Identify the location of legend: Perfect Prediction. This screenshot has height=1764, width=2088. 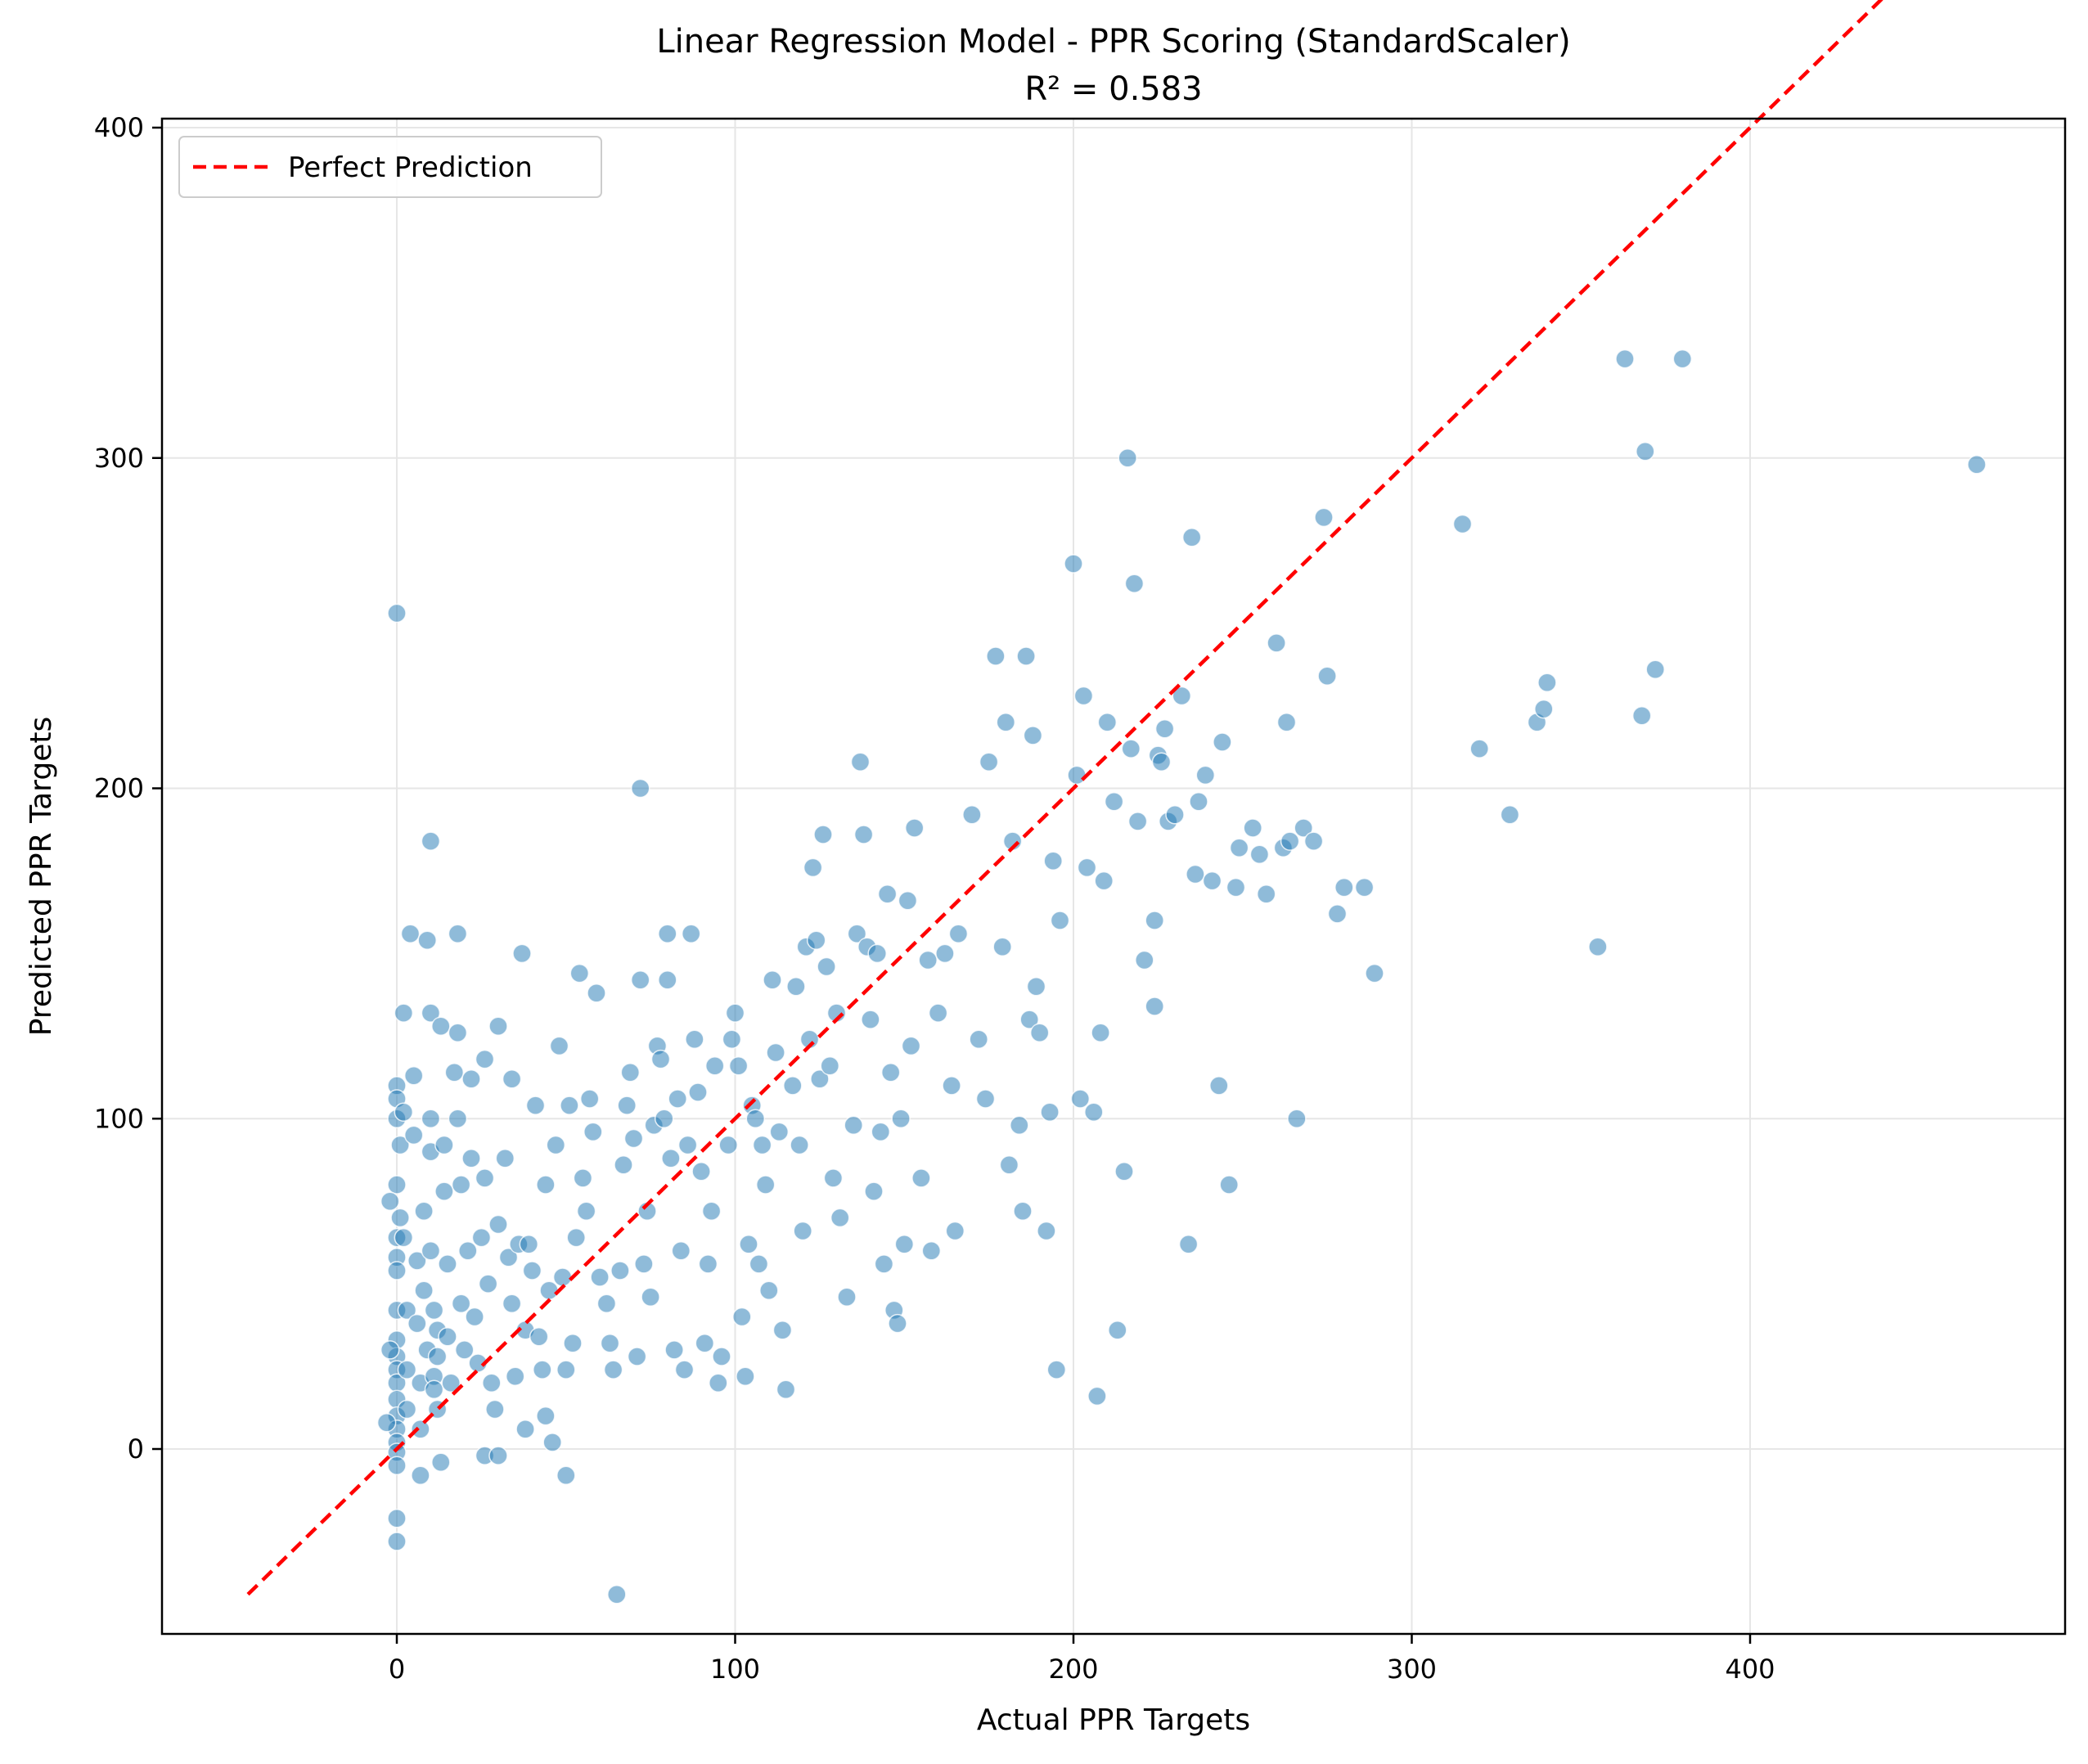
(390, 167).